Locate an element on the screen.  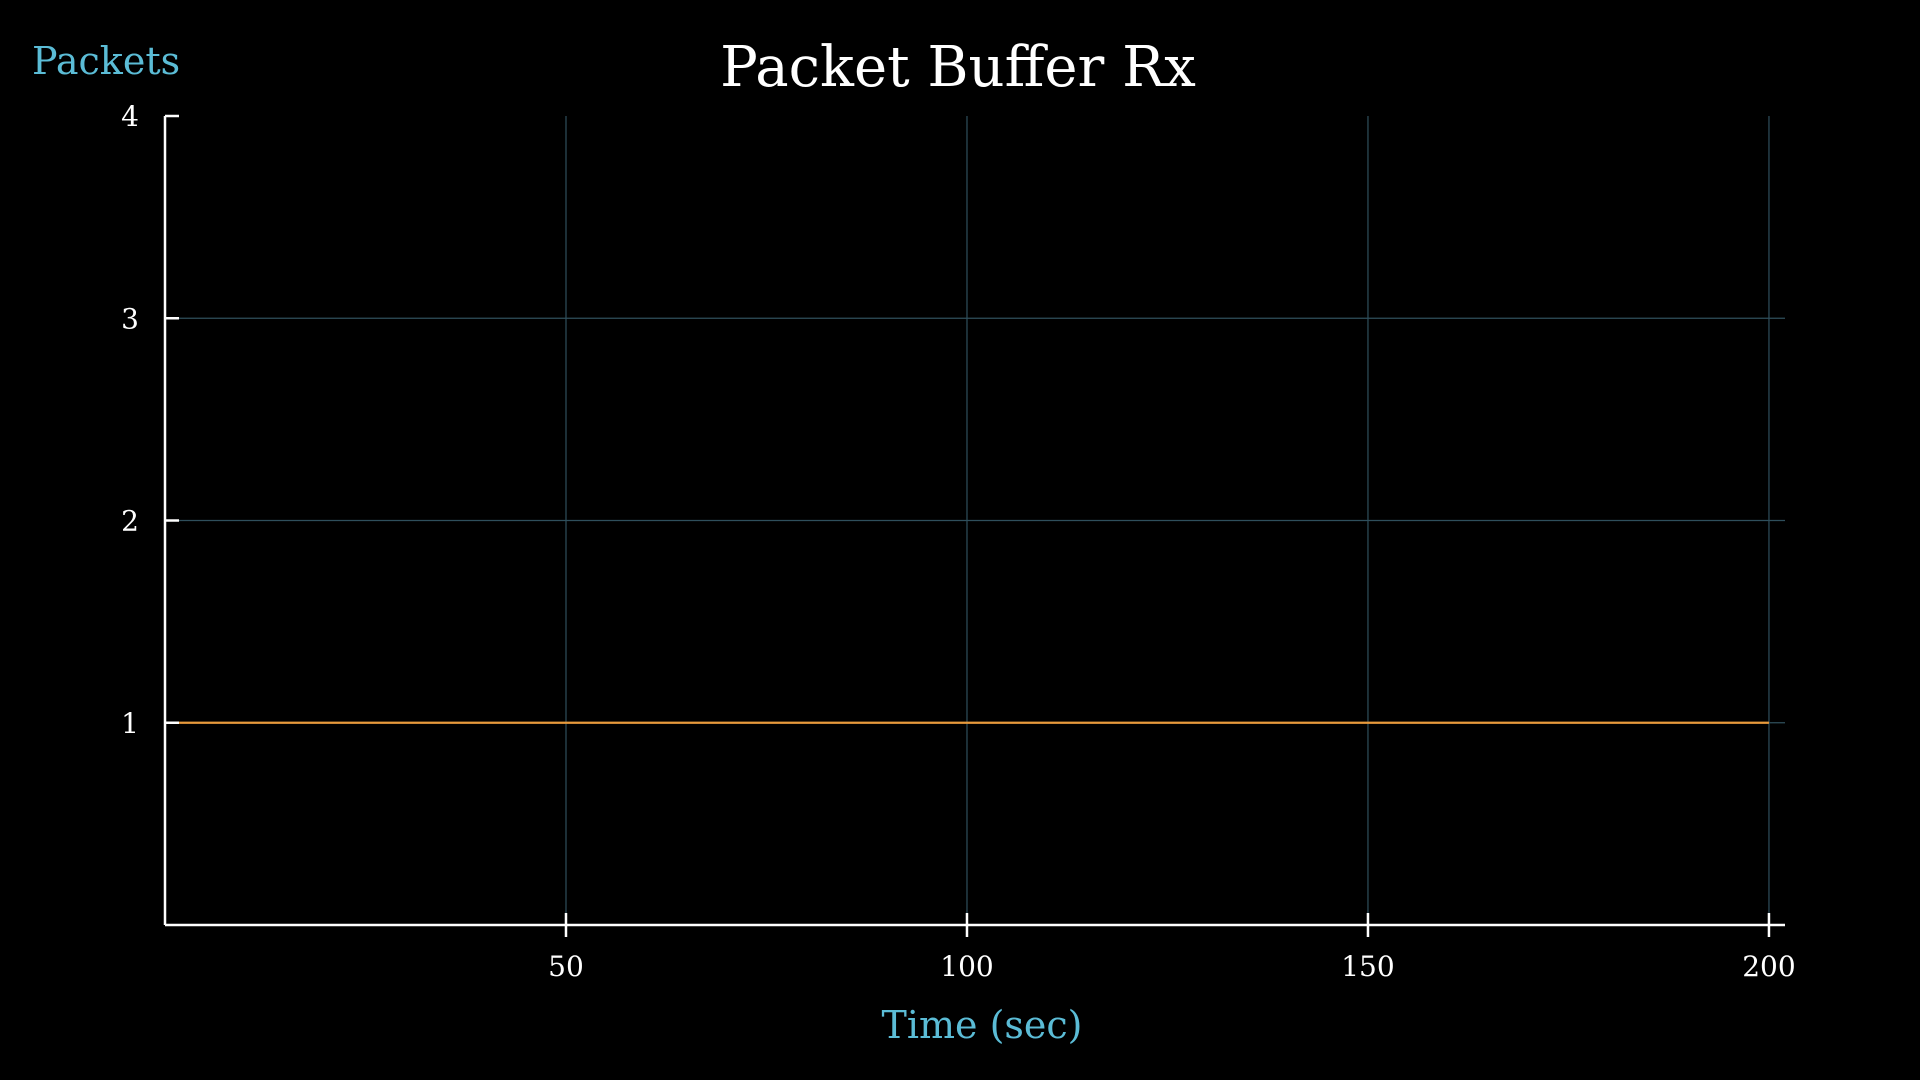
x-tick-label-0: 50 is located at coordinates (566, 966).